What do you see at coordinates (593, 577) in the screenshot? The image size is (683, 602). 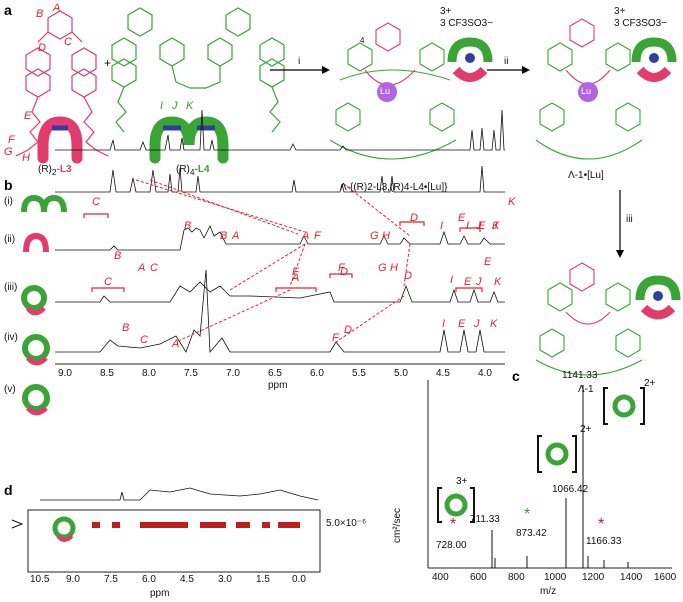 I see `ms-tick-1200: 1200` at bounding box center [593, 577].